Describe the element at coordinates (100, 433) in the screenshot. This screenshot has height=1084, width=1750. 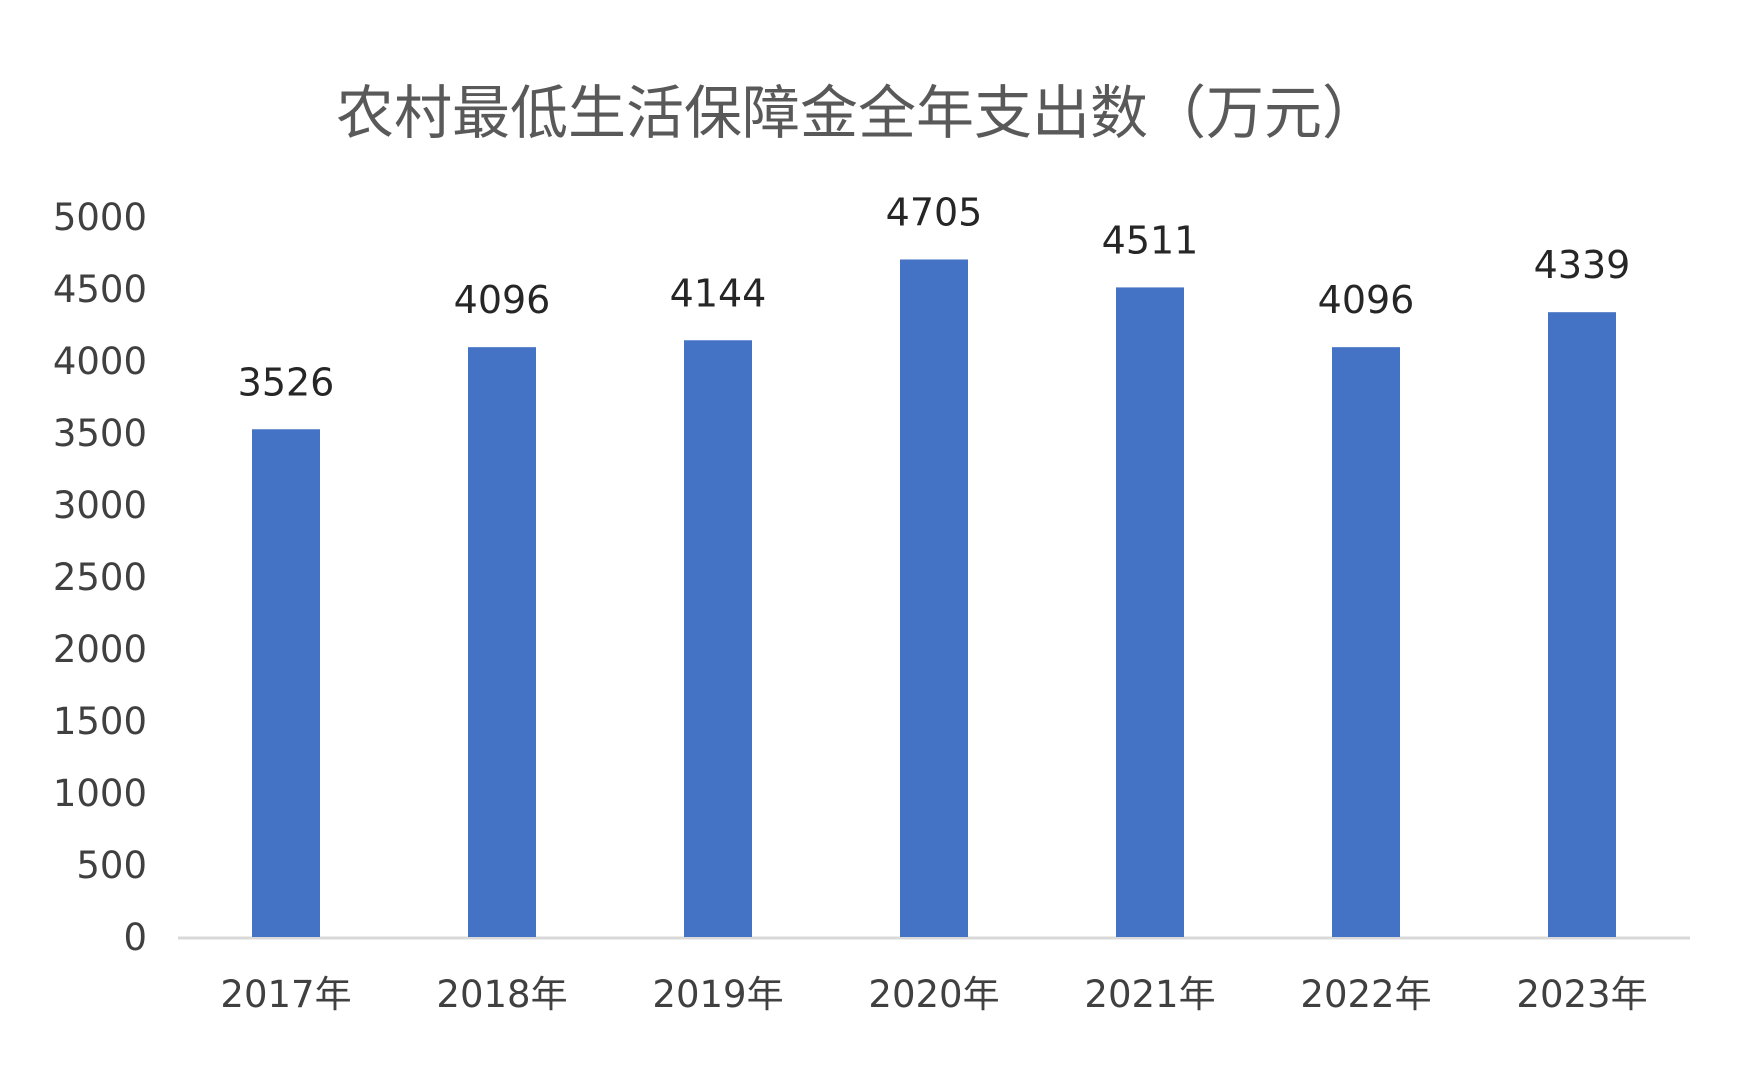
I see `y-tick-label: 3500` at that location.